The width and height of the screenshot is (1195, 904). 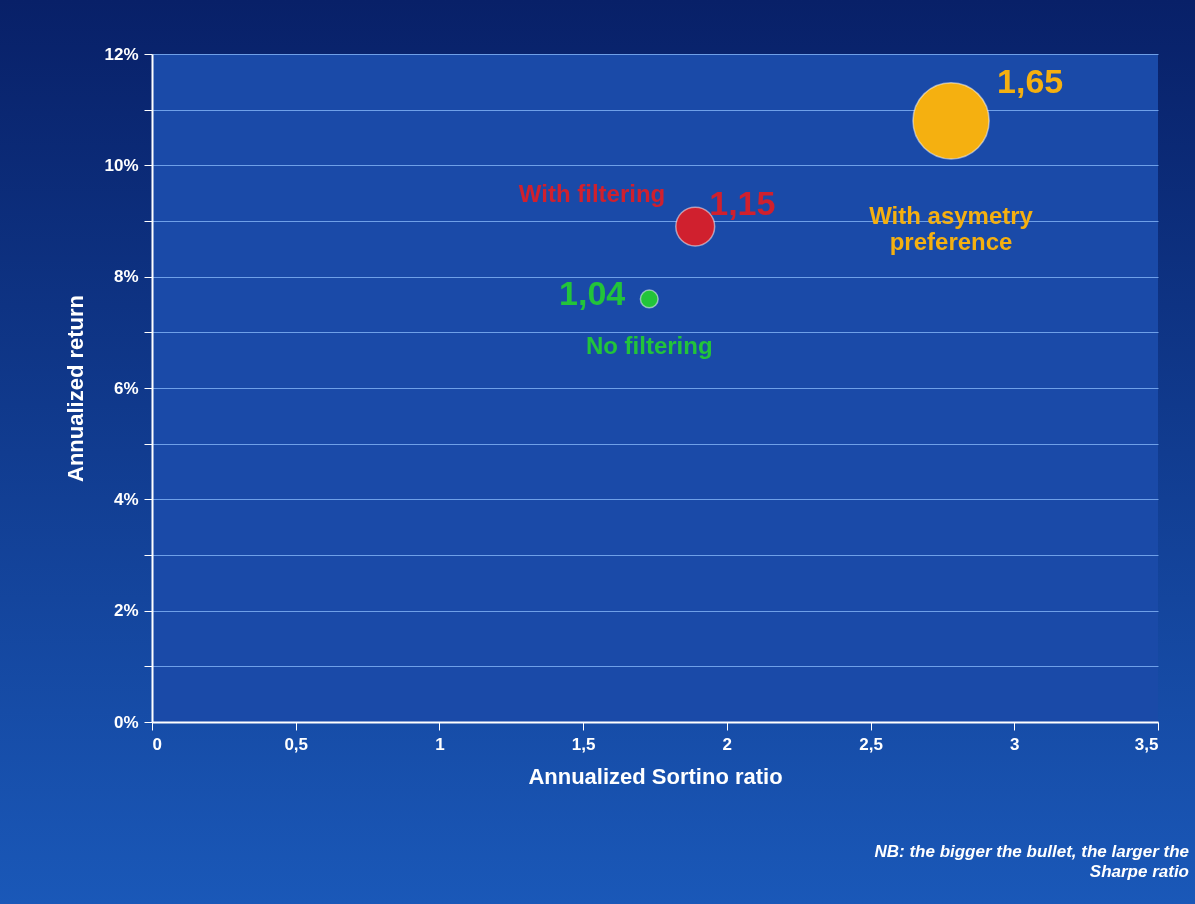 What do you see at coordinates (649, 345) in the screenshot?
I see `series-label: No filtering` at bounding box center [649, 345].